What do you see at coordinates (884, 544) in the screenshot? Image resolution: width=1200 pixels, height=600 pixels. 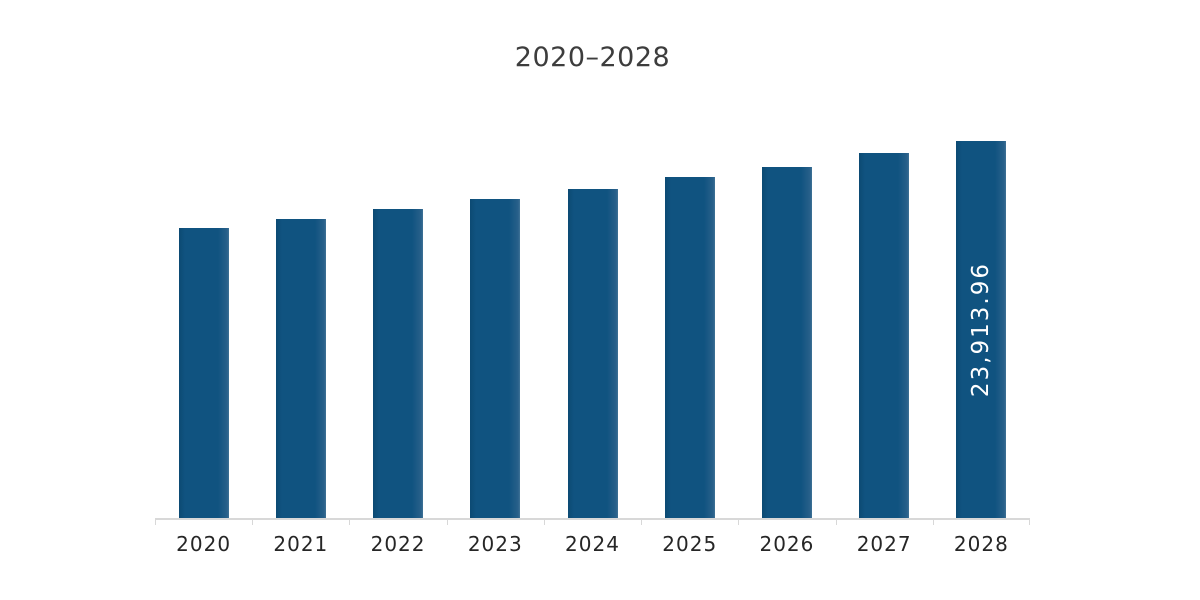 I see `x-axis-label-2027: 2027` at bounding box center [884, 544].